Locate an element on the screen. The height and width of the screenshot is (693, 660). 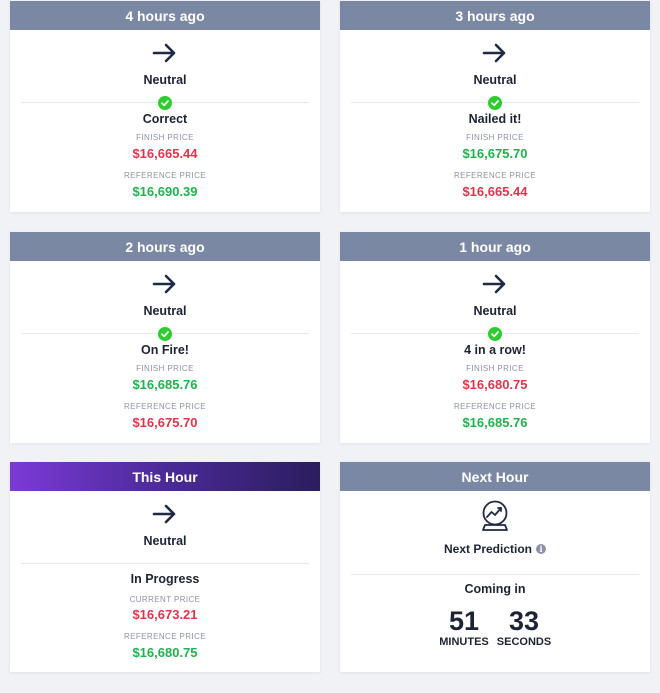
card-header: 2 hours ago is located at coordinates (165, 246).